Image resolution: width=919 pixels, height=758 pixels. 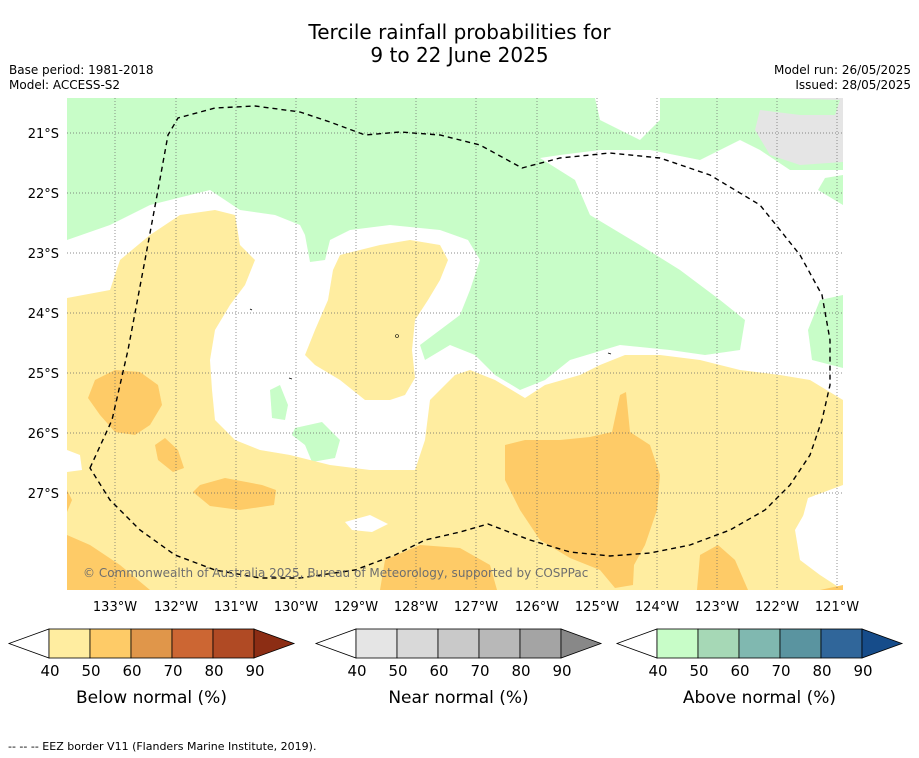 What do you see at coordinates (125, 402) in the screenshot?
I see `below-normal-60-west` at bounding box center [125, 402].